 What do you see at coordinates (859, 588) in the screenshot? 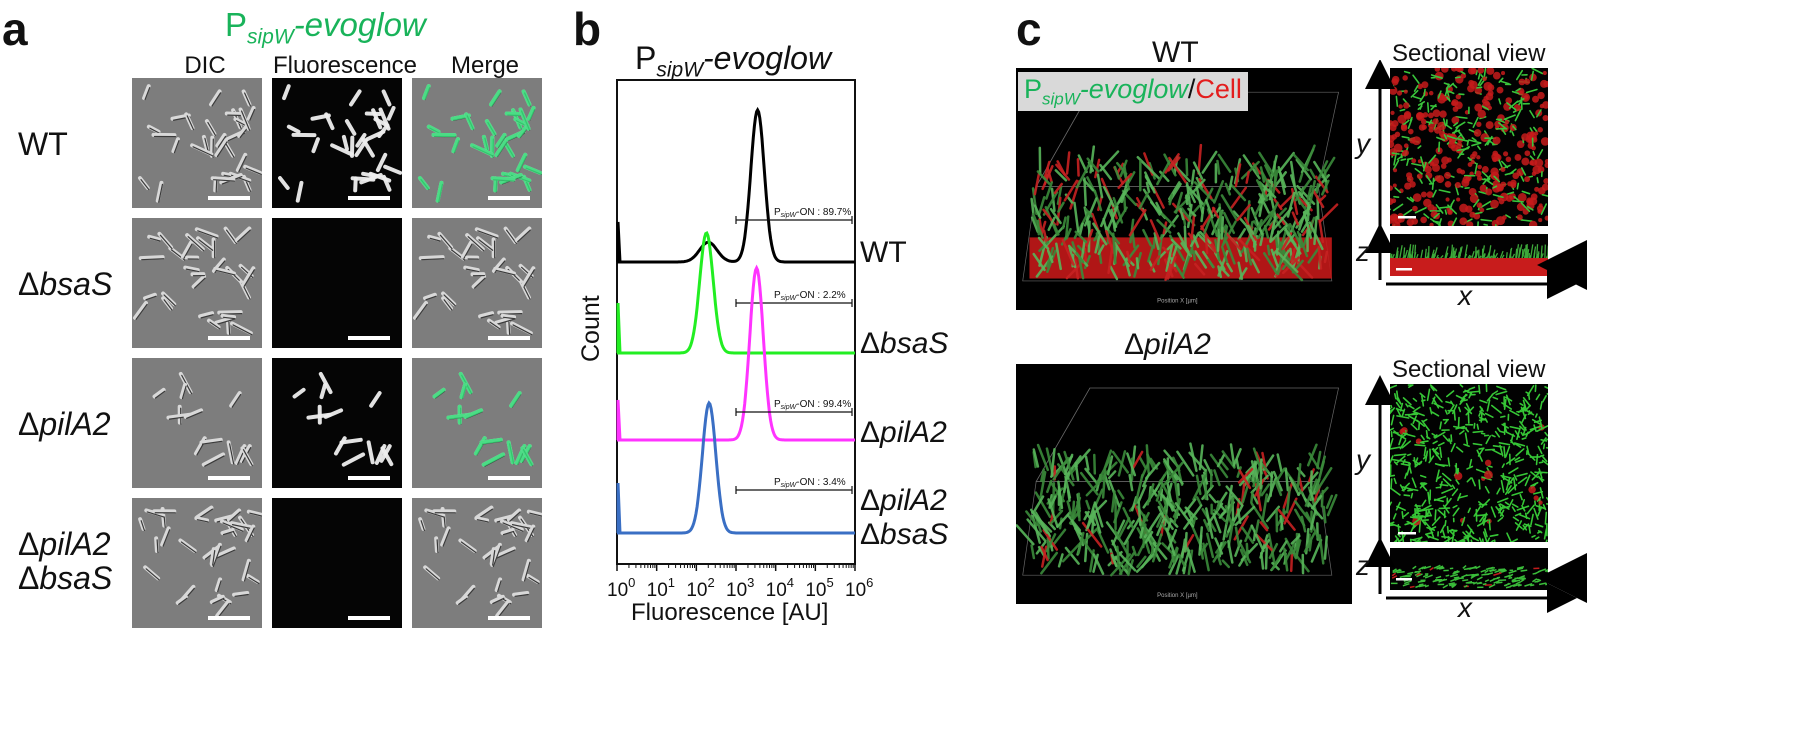
I see `x-tick-label-6: 10⁶` at bounding box center [859, 588].